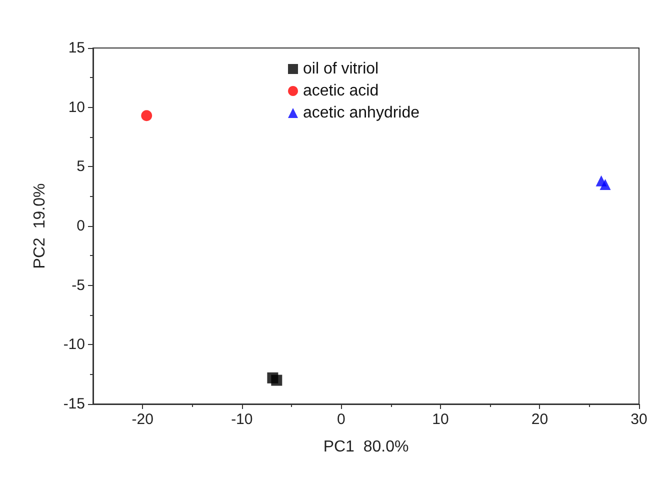  Describe the element at coordinates (76, 48) in the screenshot. I see `y-tick-label: 15` at that location.